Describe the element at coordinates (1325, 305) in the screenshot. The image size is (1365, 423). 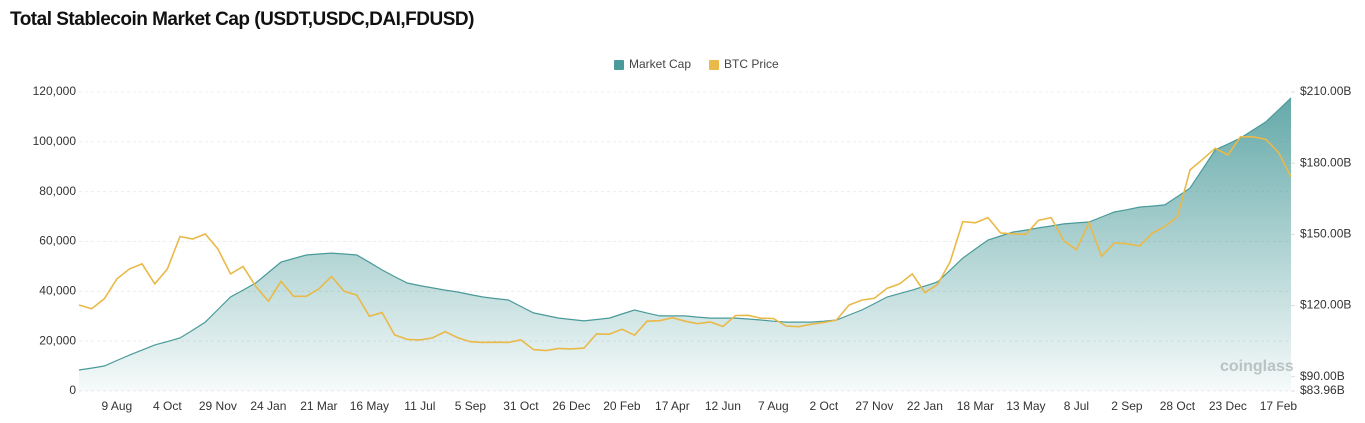
I see `y2-tick-label: $120.00B` at that location.